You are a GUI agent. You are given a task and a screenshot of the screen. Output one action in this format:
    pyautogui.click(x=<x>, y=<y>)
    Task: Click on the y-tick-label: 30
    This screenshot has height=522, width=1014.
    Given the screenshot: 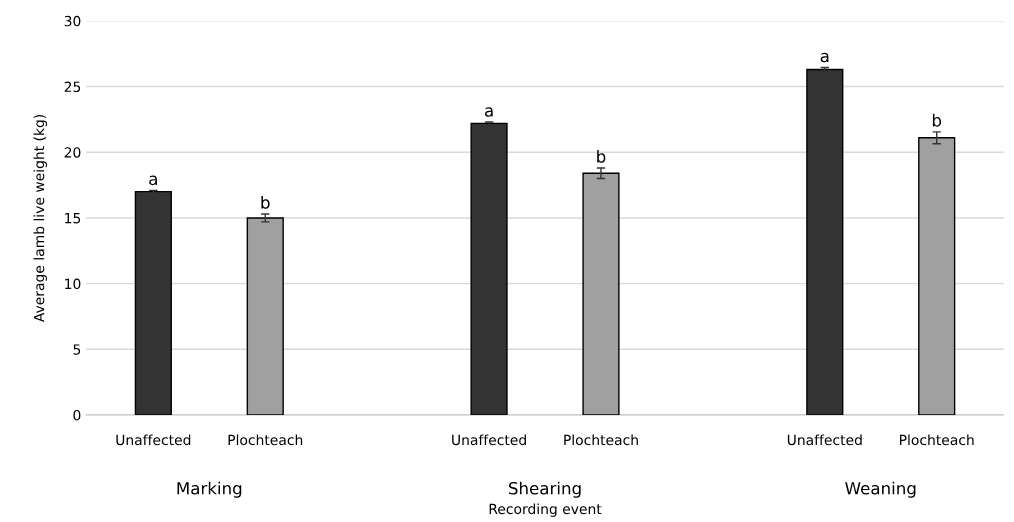 What is the action you would take?
    pyautogui.click(x=72, y=21)
    